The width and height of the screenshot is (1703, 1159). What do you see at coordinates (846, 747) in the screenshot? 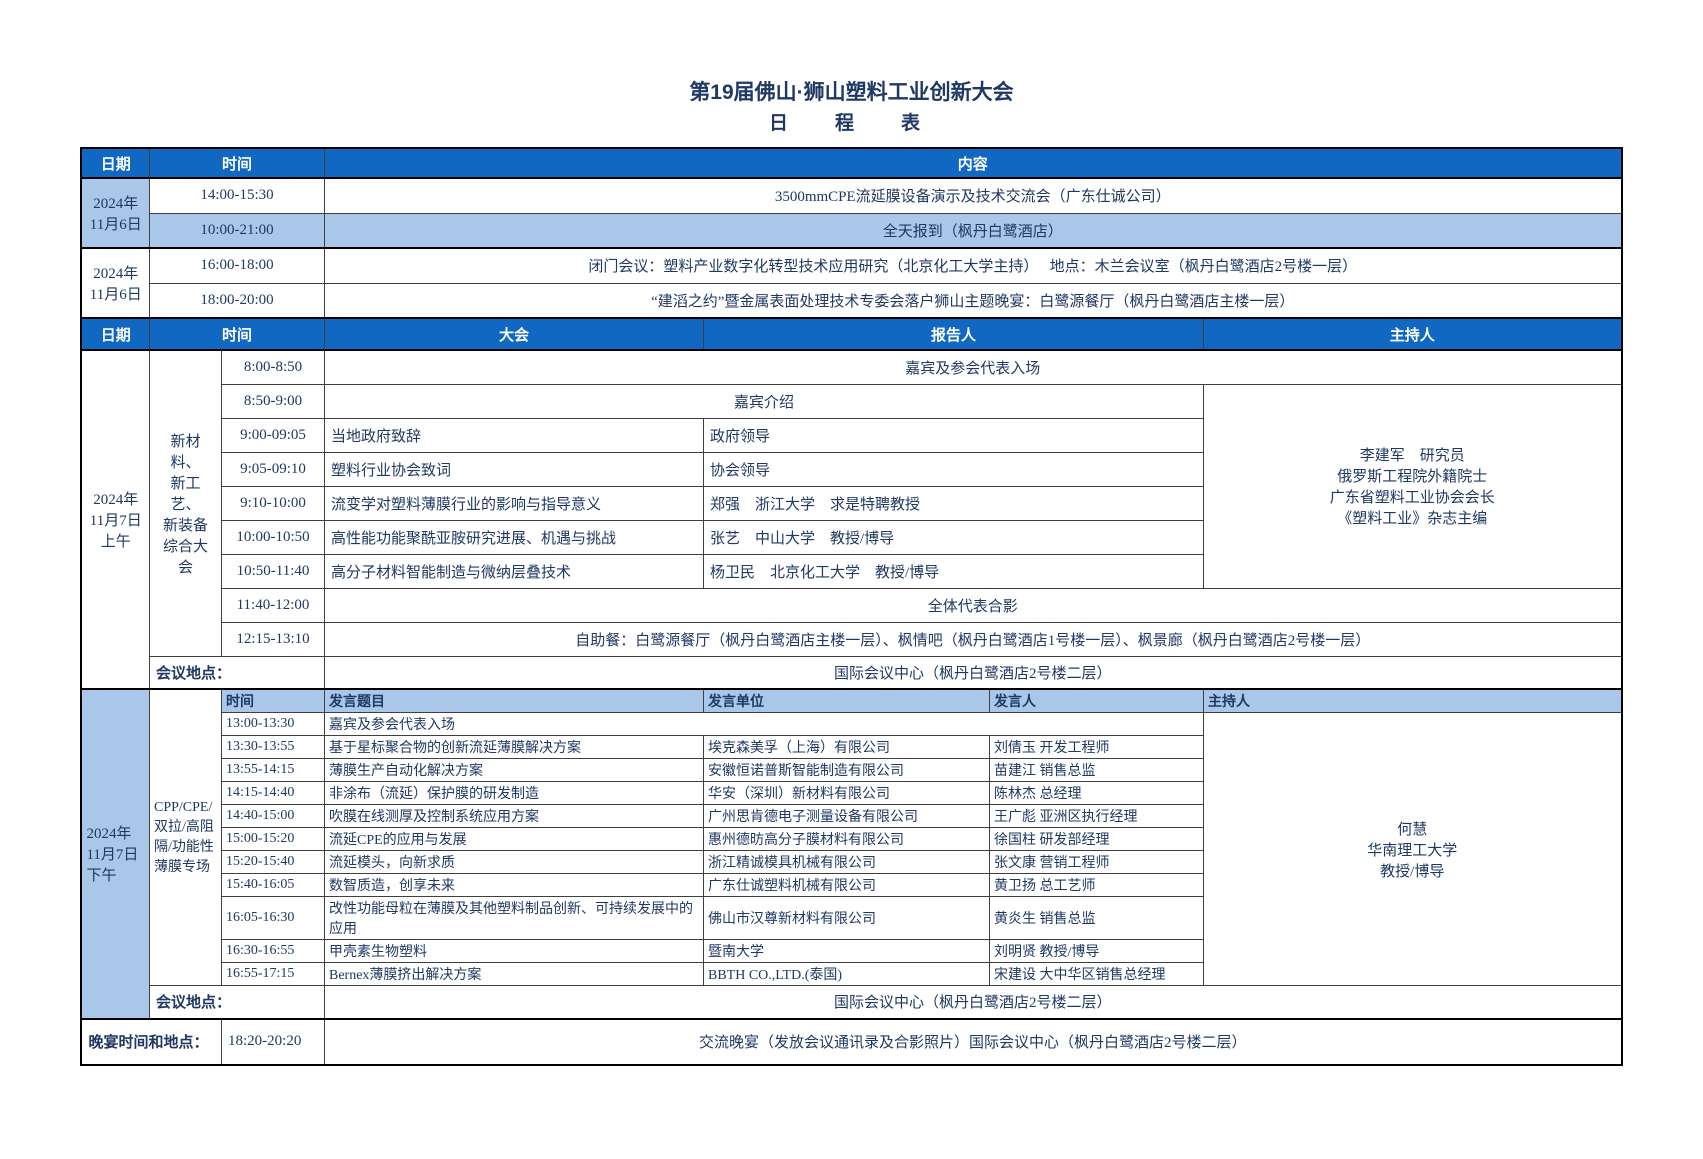
I see `org-cell: 埃克森美孚（上海）有限公司` at bounding box center [846, 747].